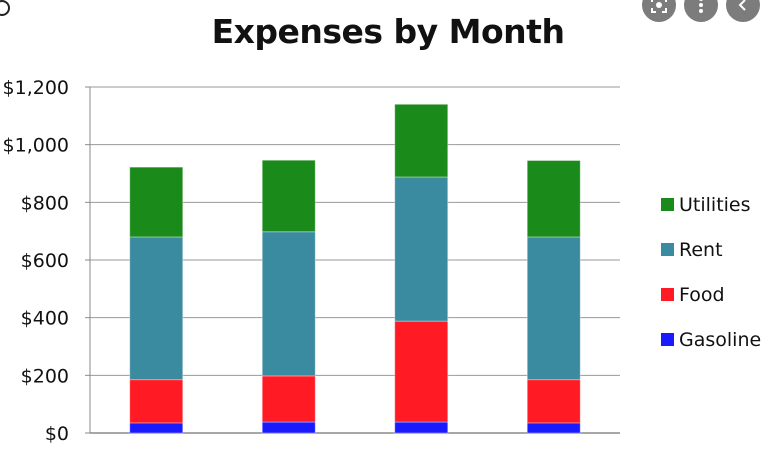 This screenshot has height=455, width=768. What do you see at coordinates (702, 294) in the screenshot?
I see `legend-label: Food` at bounding box center [702, 294].